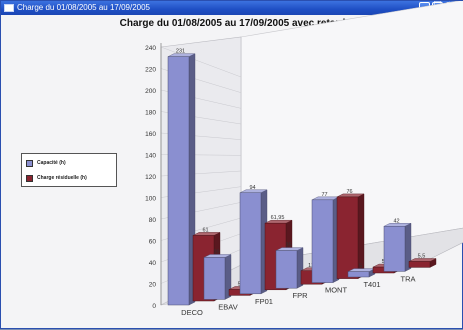 The width and height of the screenshot is (463, 330). What do you see at coordinates (419, 264) in the screenshot?
I see `bar-tra-charge-residuelle` at bounding box center [419, 264].